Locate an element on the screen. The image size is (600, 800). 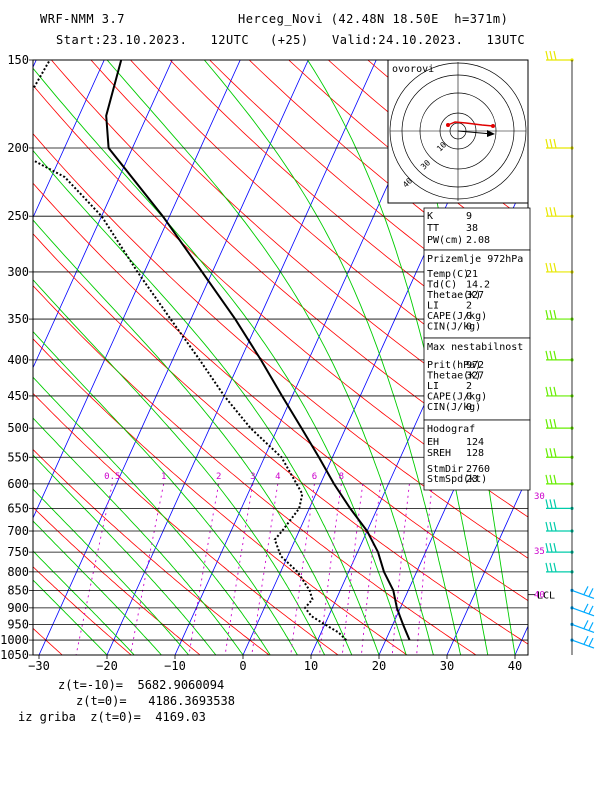
temperature-tick-label: −30 is located at coordinates (39, 666).